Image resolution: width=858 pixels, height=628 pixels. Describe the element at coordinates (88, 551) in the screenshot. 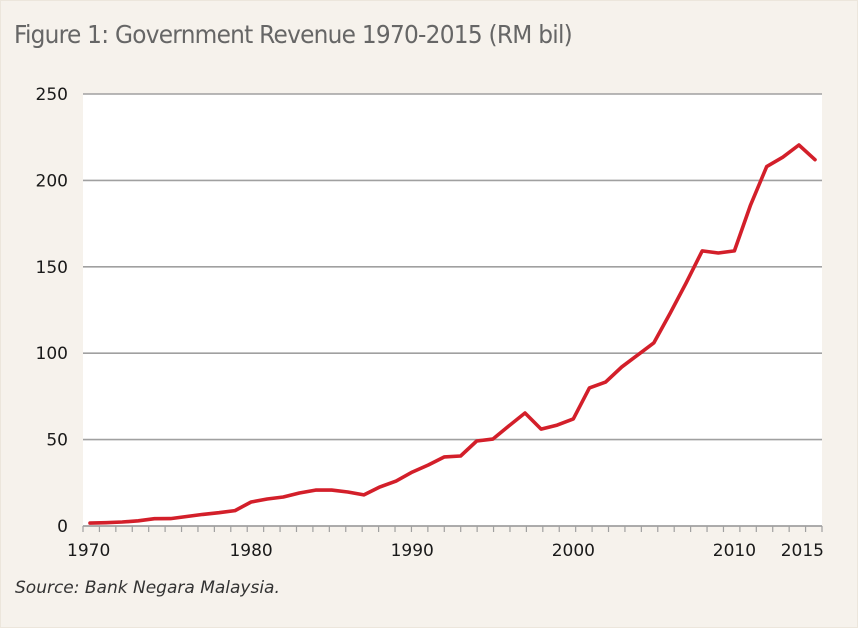

I see `x-tick-label: 1970` at that location.